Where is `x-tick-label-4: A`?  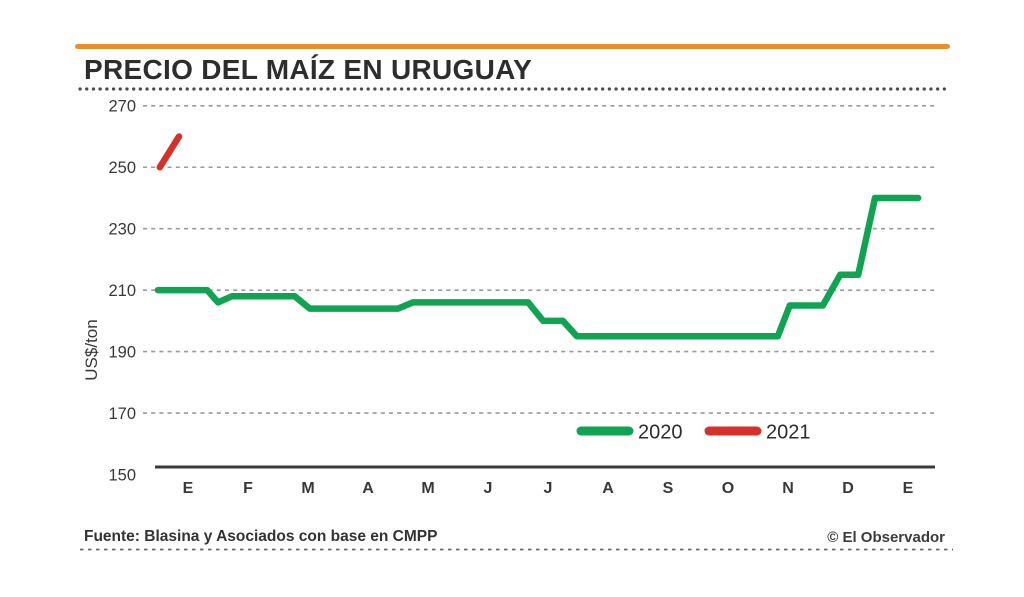 x-tick-label-4: A is located at coordinates (368, 488).